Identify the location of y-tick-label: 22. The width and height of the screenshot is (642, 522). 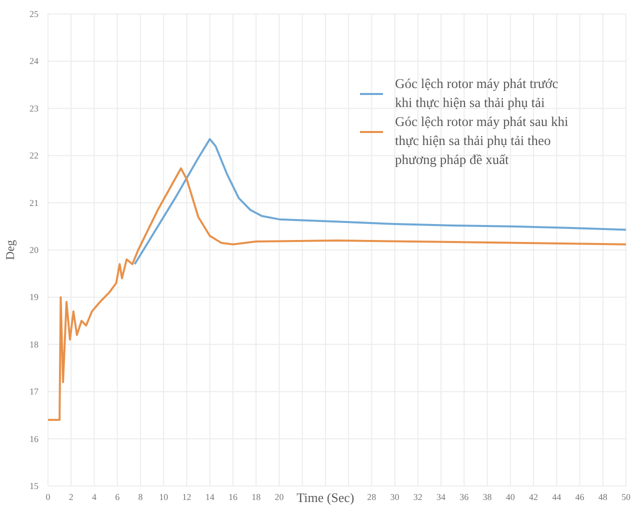
(34, 155).